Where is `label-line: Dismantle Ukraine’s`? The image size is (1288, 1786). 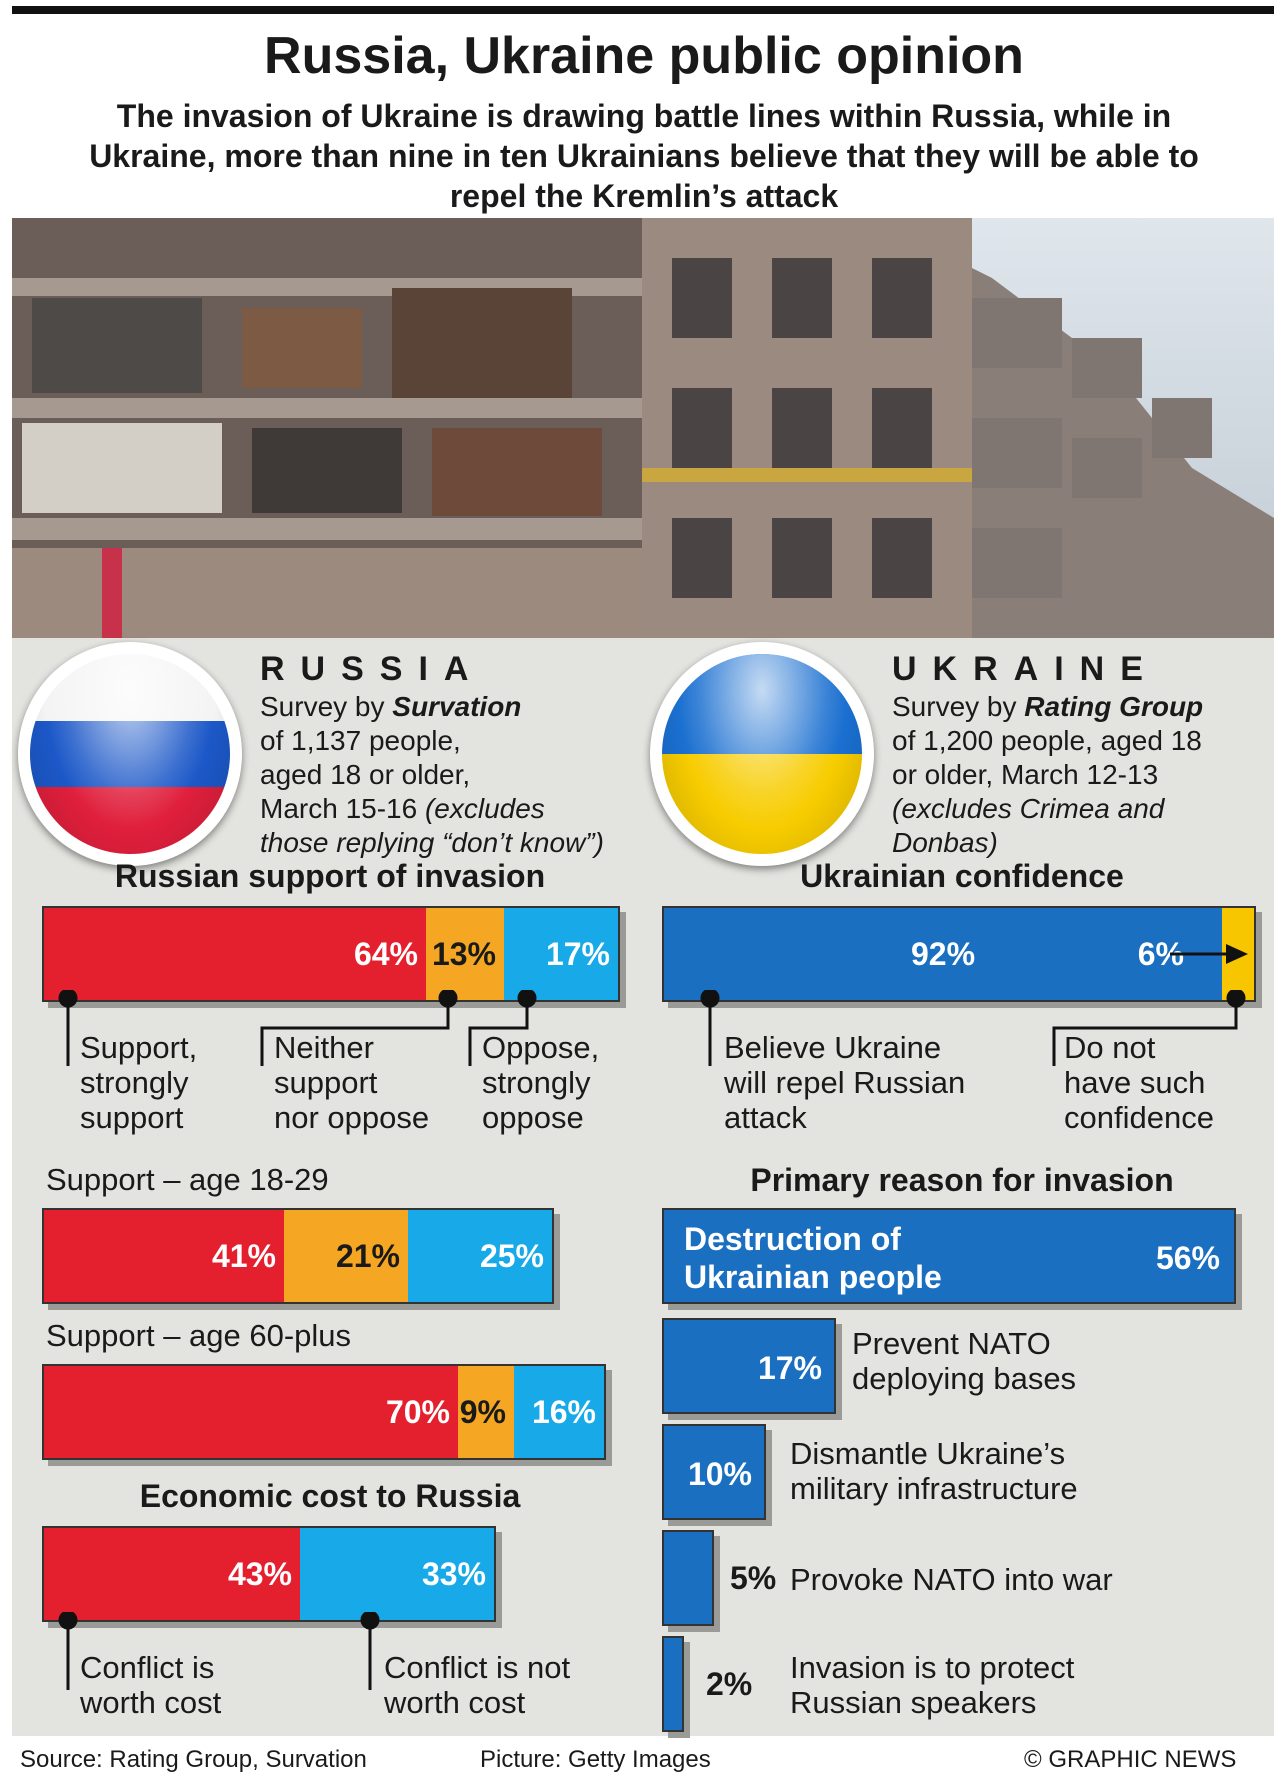 label-line: Dismantle Ukraine’s is located at coordinates (928, 1453).